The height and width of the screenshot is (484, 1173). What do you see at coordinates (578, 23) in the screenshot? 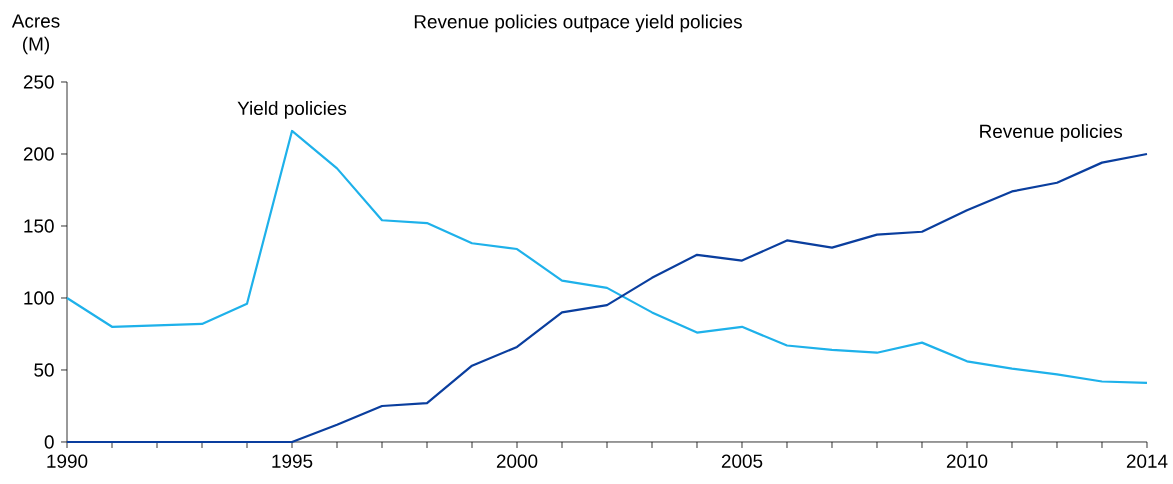
I see `chart-title: Revenue policies outpace yield policies` at bounding box center [578, 23].